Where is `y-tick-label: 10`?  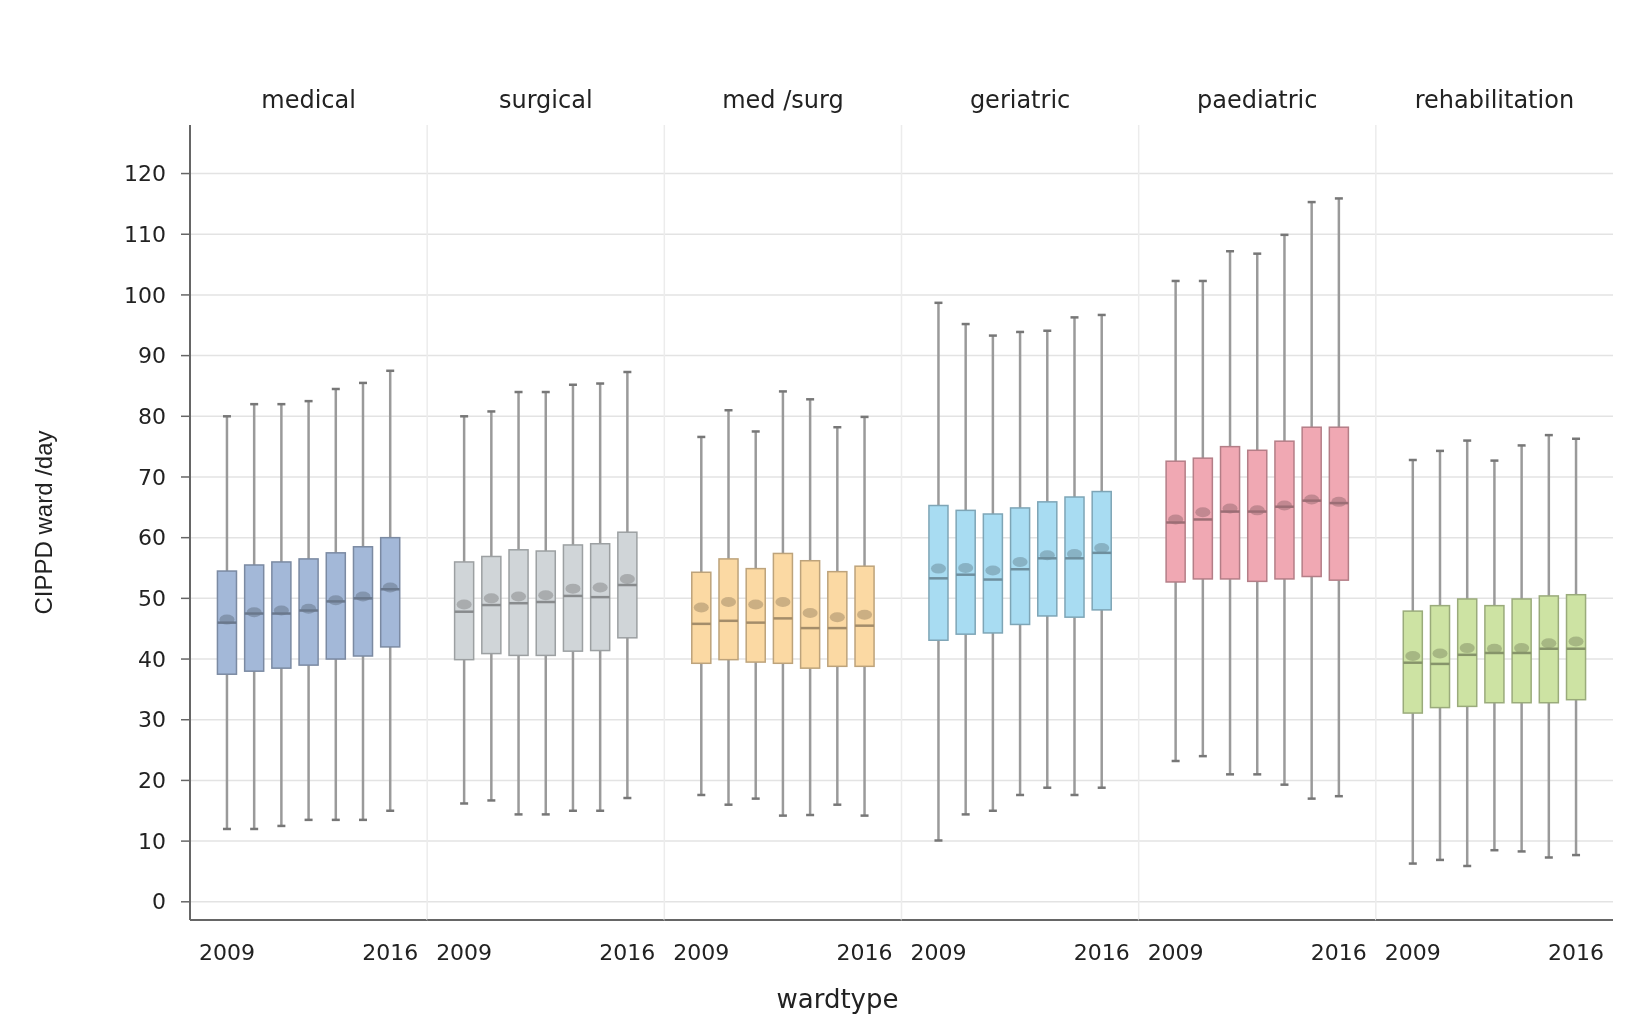
y-tick-label: 10 is located at coordinates (152, 841).